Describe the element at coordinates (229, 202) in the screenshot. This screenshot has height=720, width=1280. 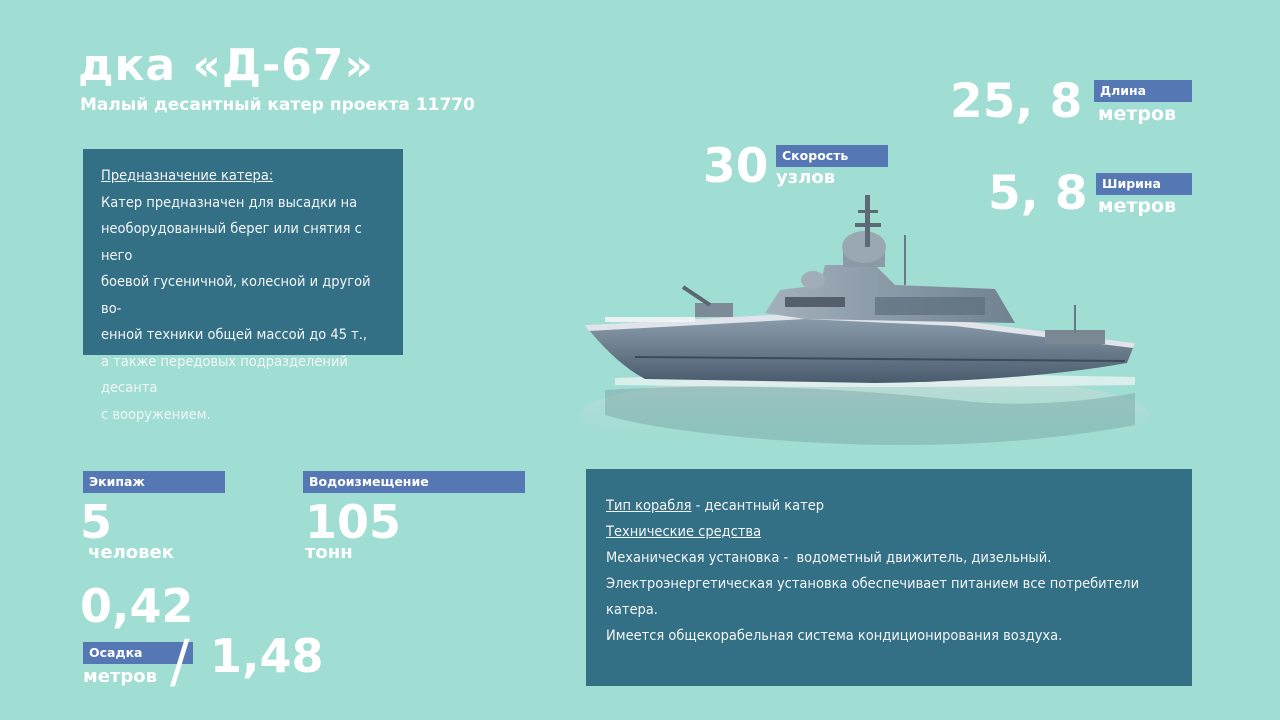
I see `purpose-line: Катер предназначен для высадки на` at that location.